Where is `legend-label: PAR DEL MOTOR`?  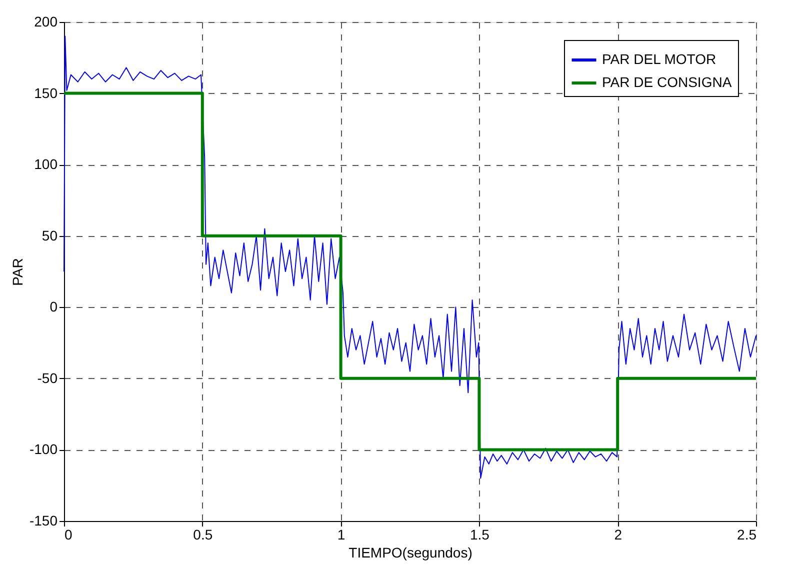
legend-label: PAR DEL MOTOR is located at coordinates (659, 59).